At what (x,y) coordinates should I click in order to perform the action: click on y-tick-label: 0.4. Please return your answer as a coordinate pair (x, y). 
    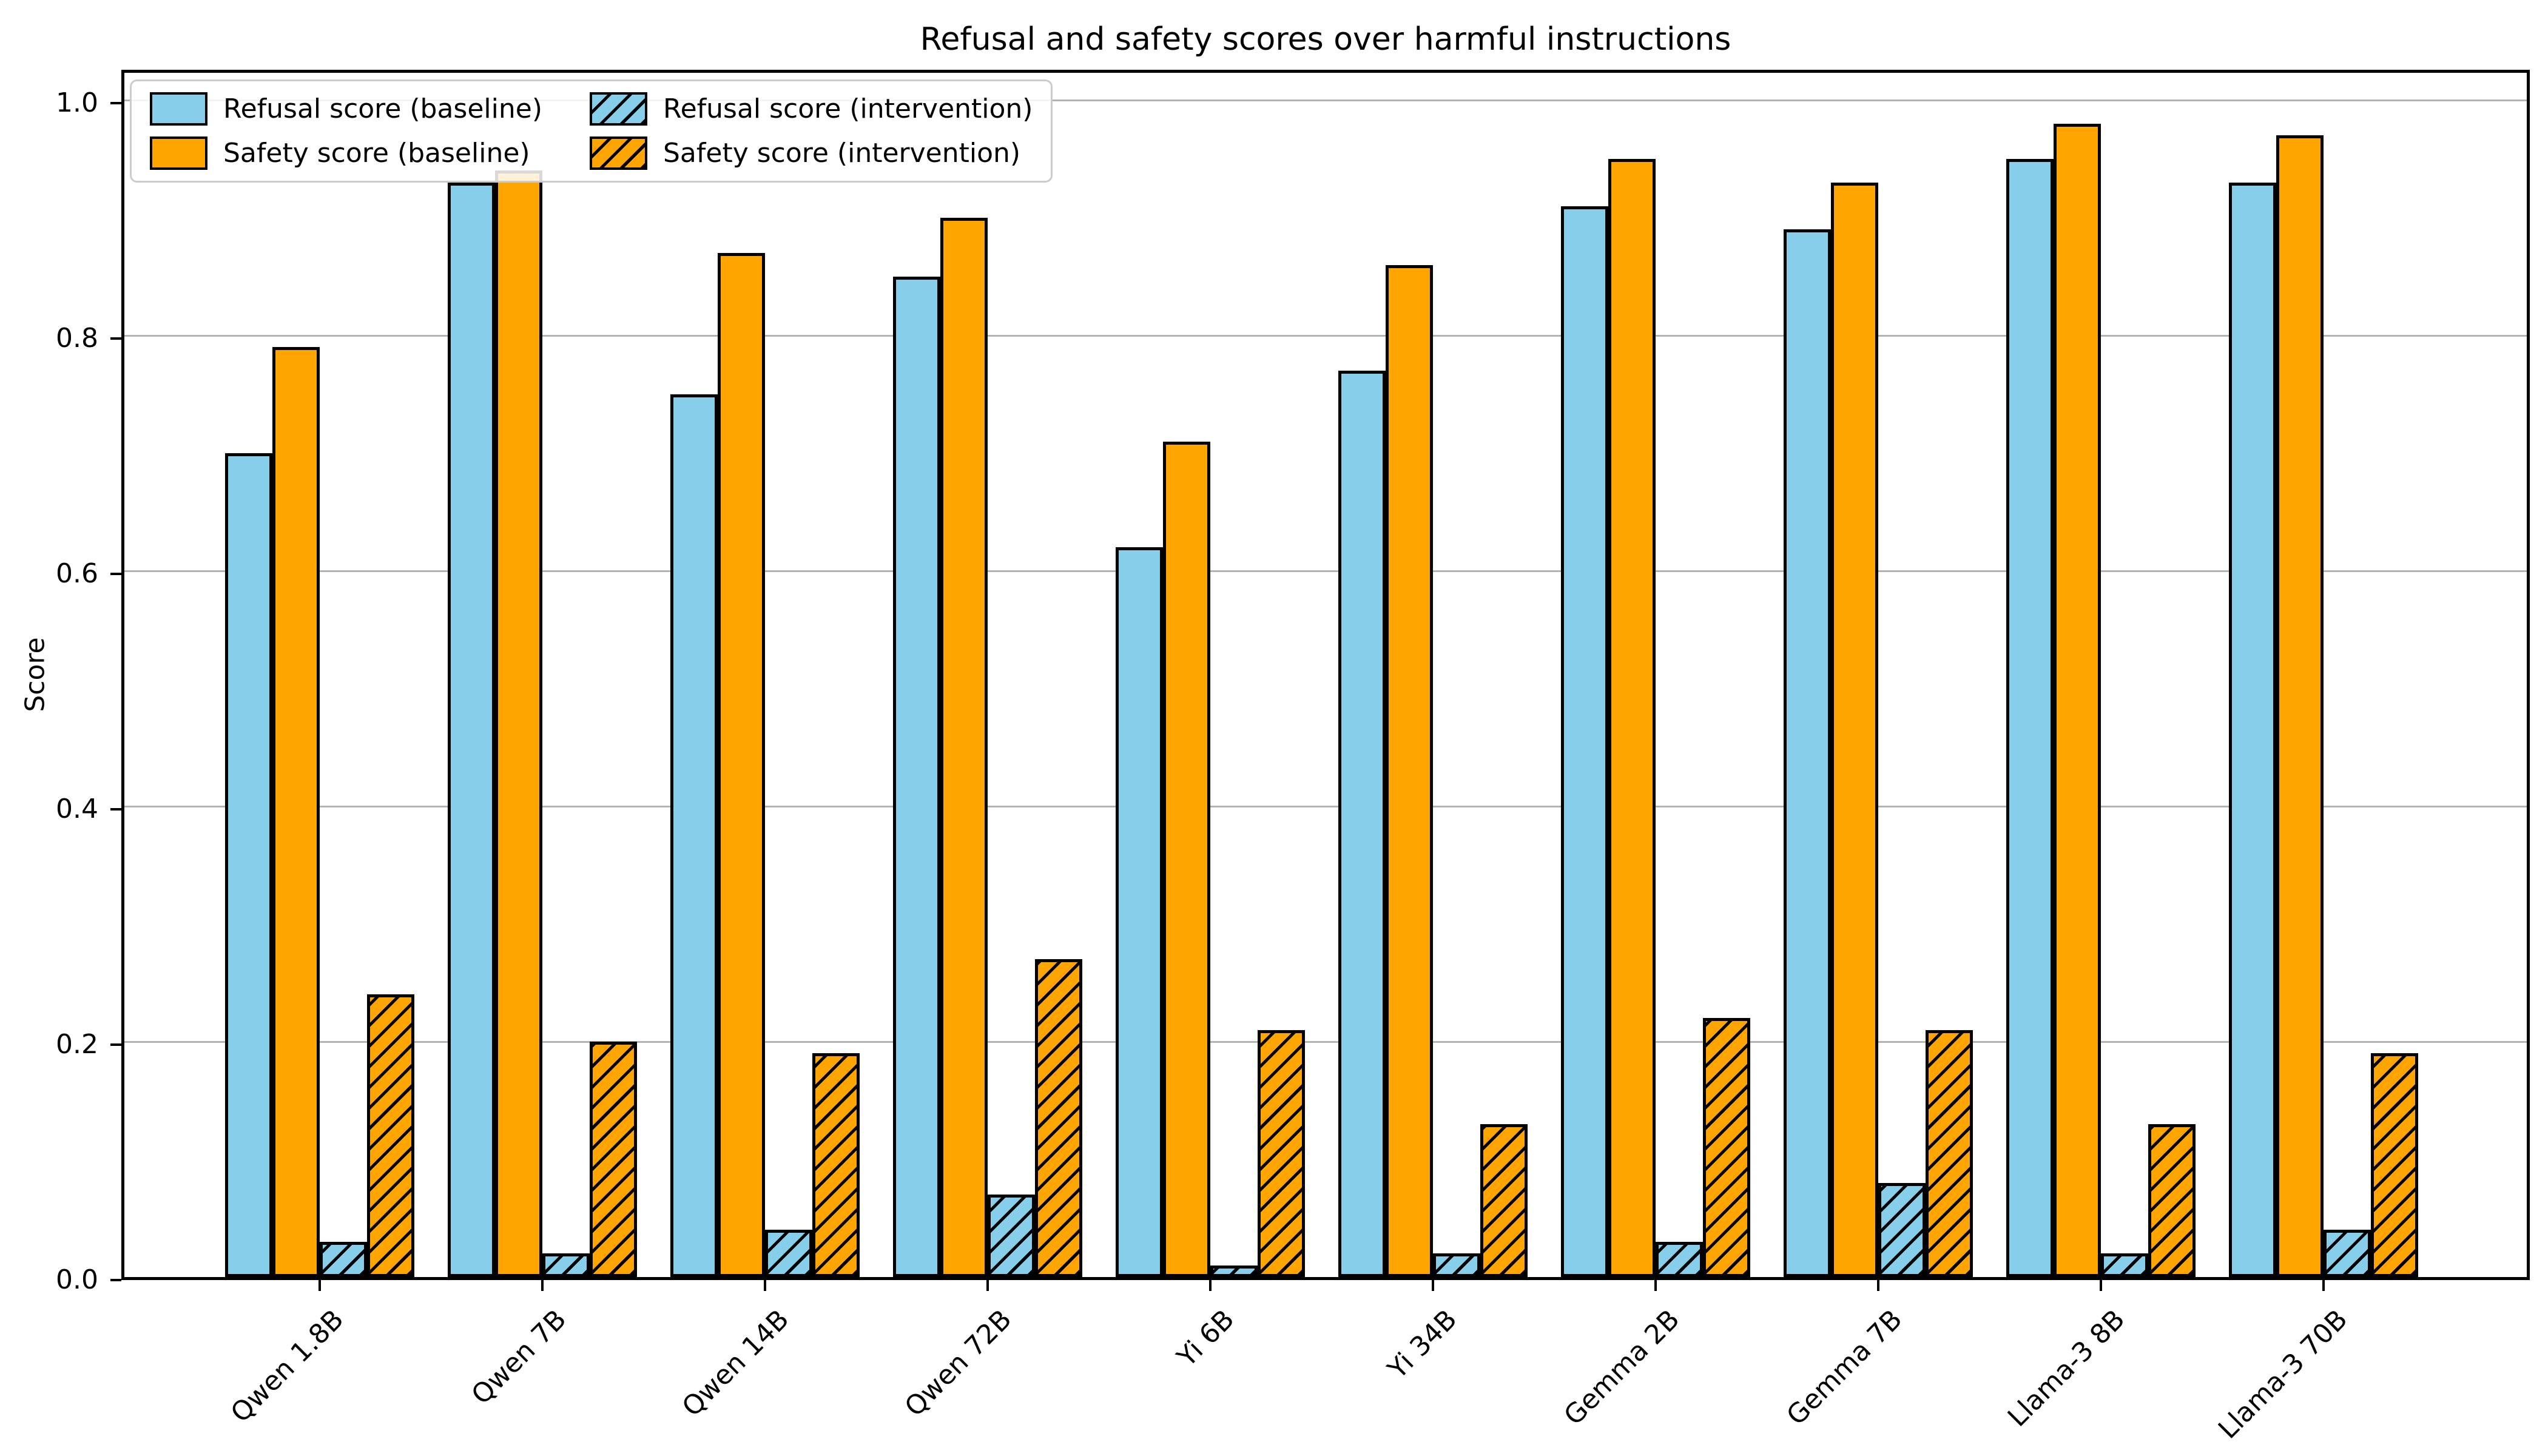
    Looking at the image, I should click on (77, 809).